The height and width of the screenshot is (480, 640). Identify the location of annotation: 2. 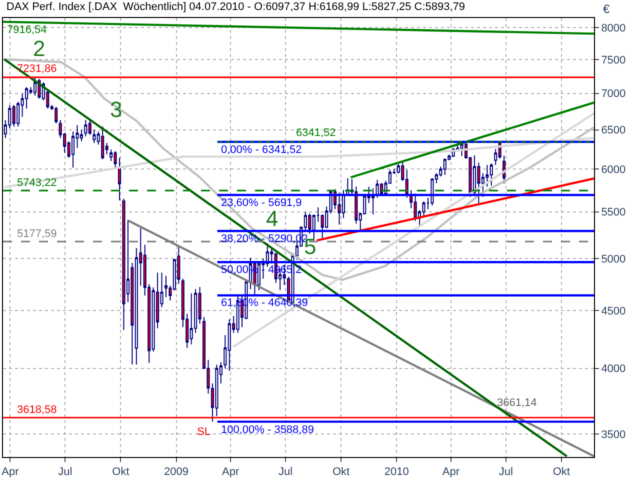
(39, 48).